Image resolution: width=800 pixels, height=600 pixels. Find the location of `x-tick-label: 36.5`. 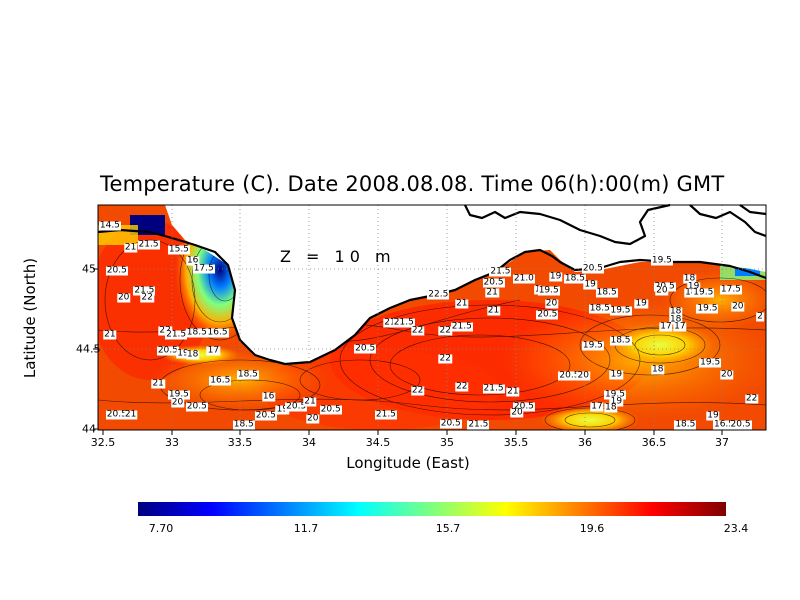

x-tick-label: 36.5 is located at coordinates (654, 442).